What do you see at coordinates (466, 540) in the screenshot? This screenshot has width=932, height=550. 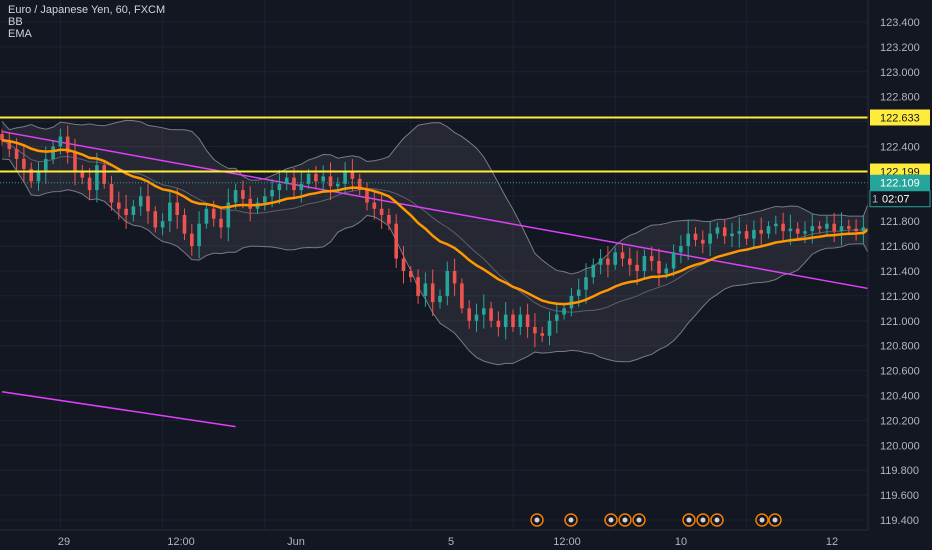 I see `time-axis` at bounding box center [466, 540].